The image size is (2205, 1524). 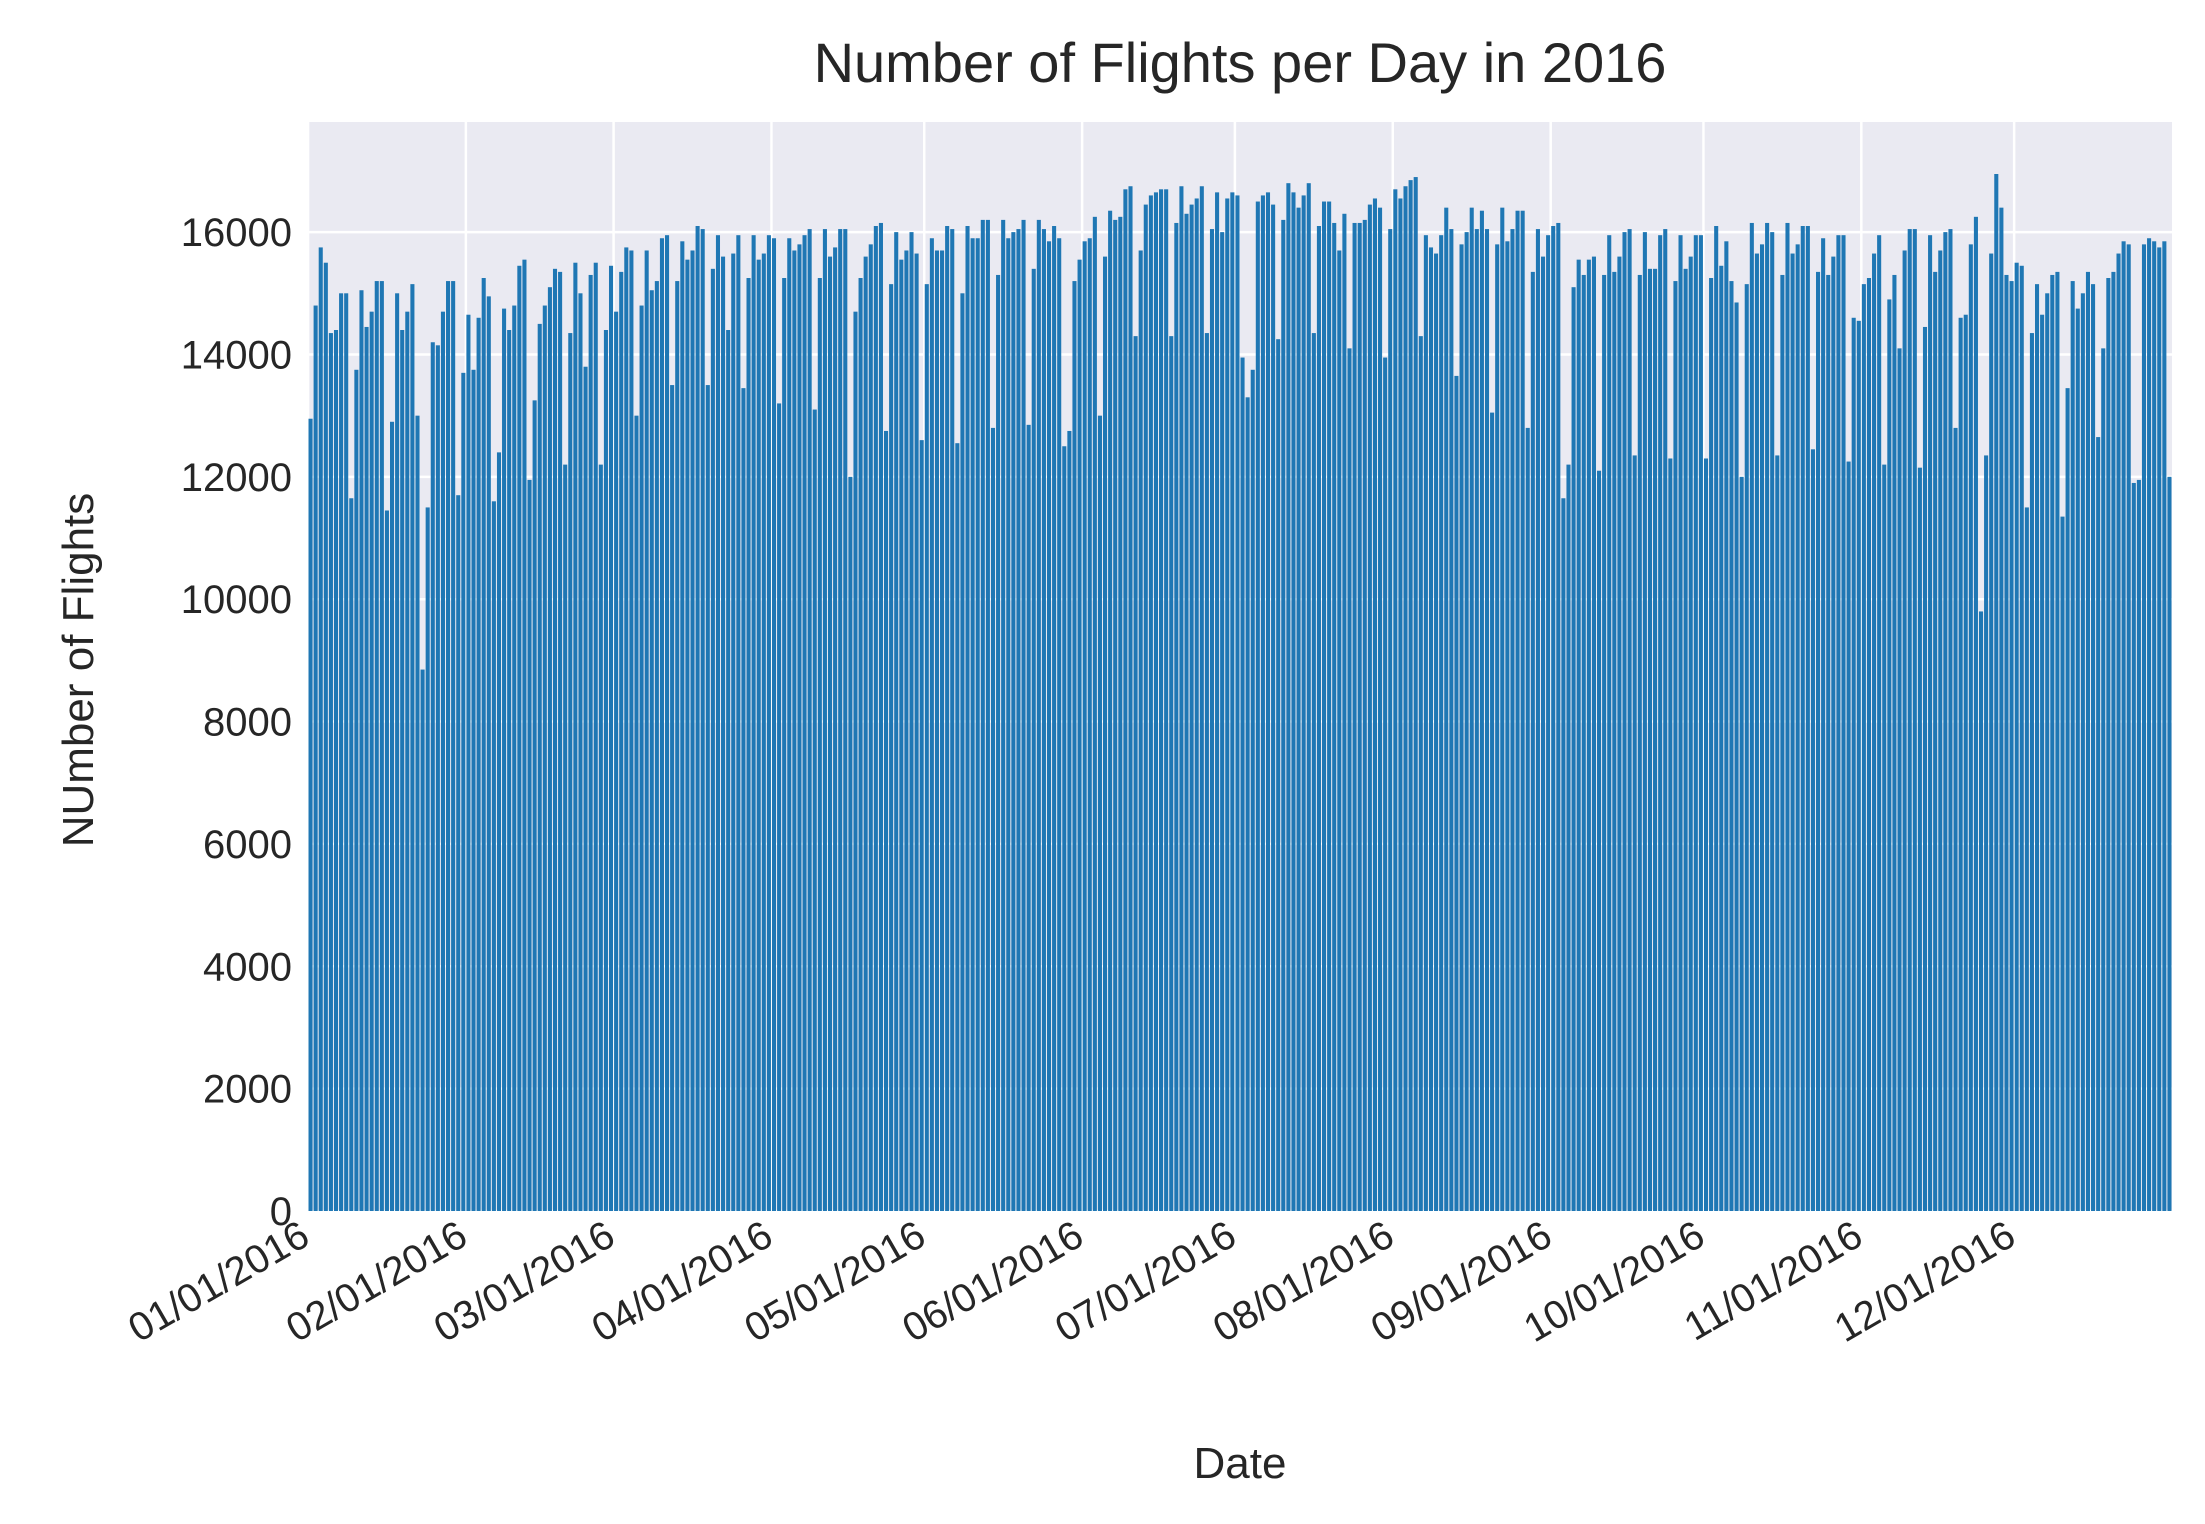 What do you see at coordinates (236, 355) in the screenshot?
I see `y-tick-label: 14000` at bounding box center [236, 355].